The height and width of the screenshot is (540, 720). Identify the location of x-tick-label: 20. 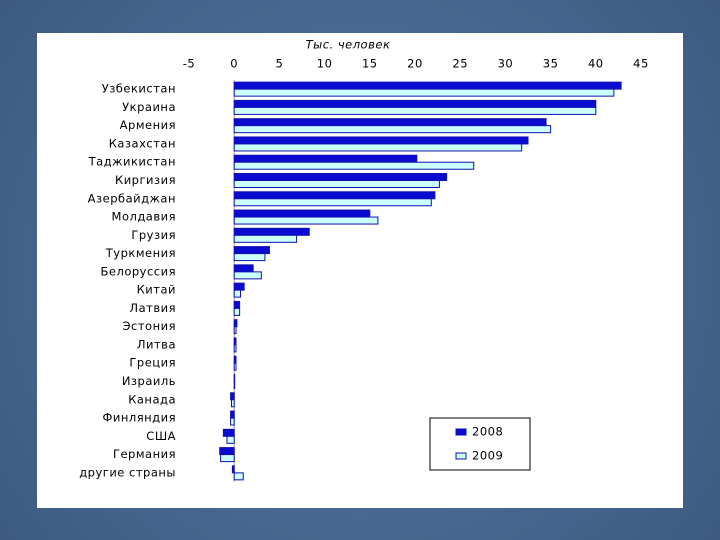
(415, 64).